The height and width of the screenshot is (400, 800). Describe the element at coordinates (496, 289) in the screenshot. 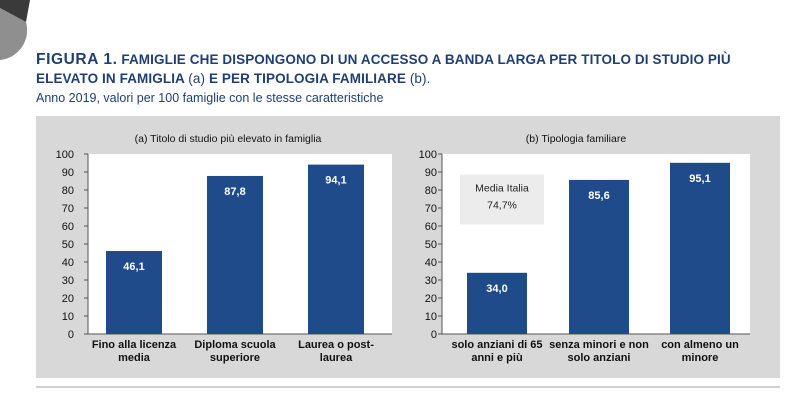

I see `data-label: 34,0` at that location.